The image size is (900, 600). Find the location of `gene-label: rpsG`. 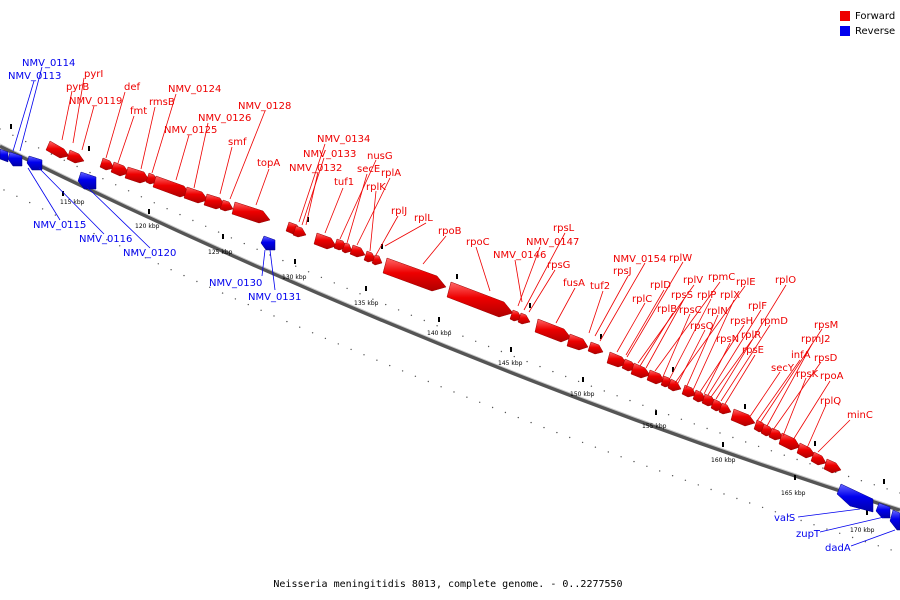

gene-label: rpsG is located at coordinates (558, 265).